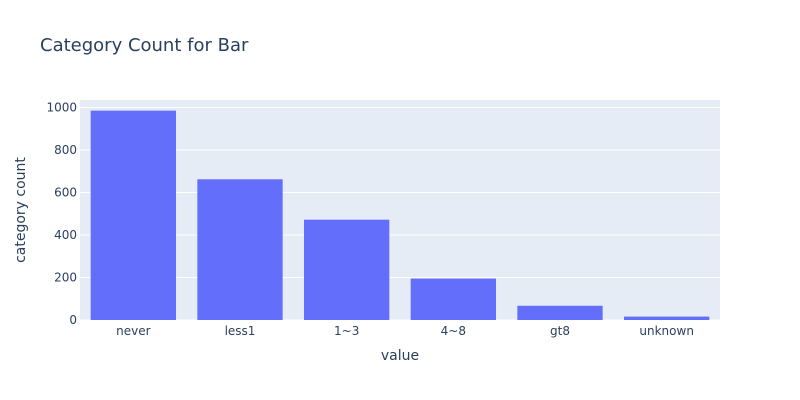 This screenshot has height=400, width=800. I want to click on bar-gt8, so click(560, 312).